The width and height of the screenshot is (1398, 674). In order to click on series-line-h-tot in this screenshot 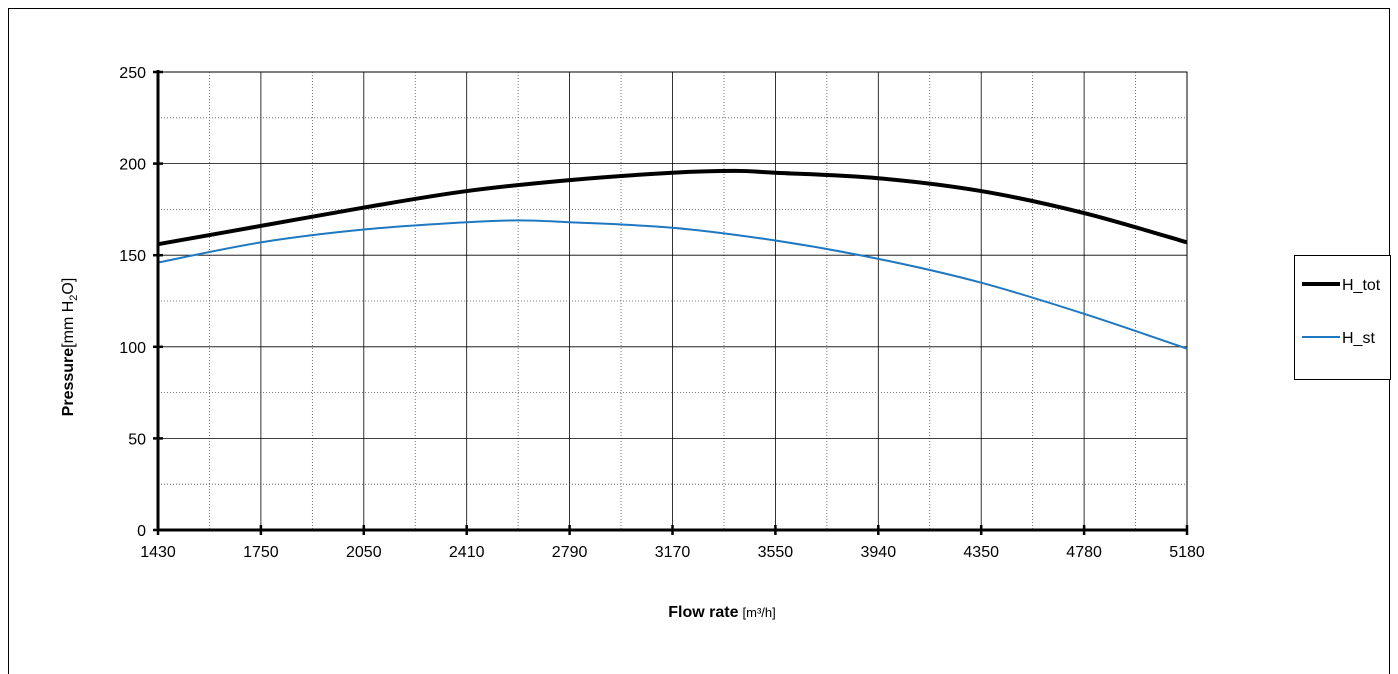, I will do `click(672, 207)`.